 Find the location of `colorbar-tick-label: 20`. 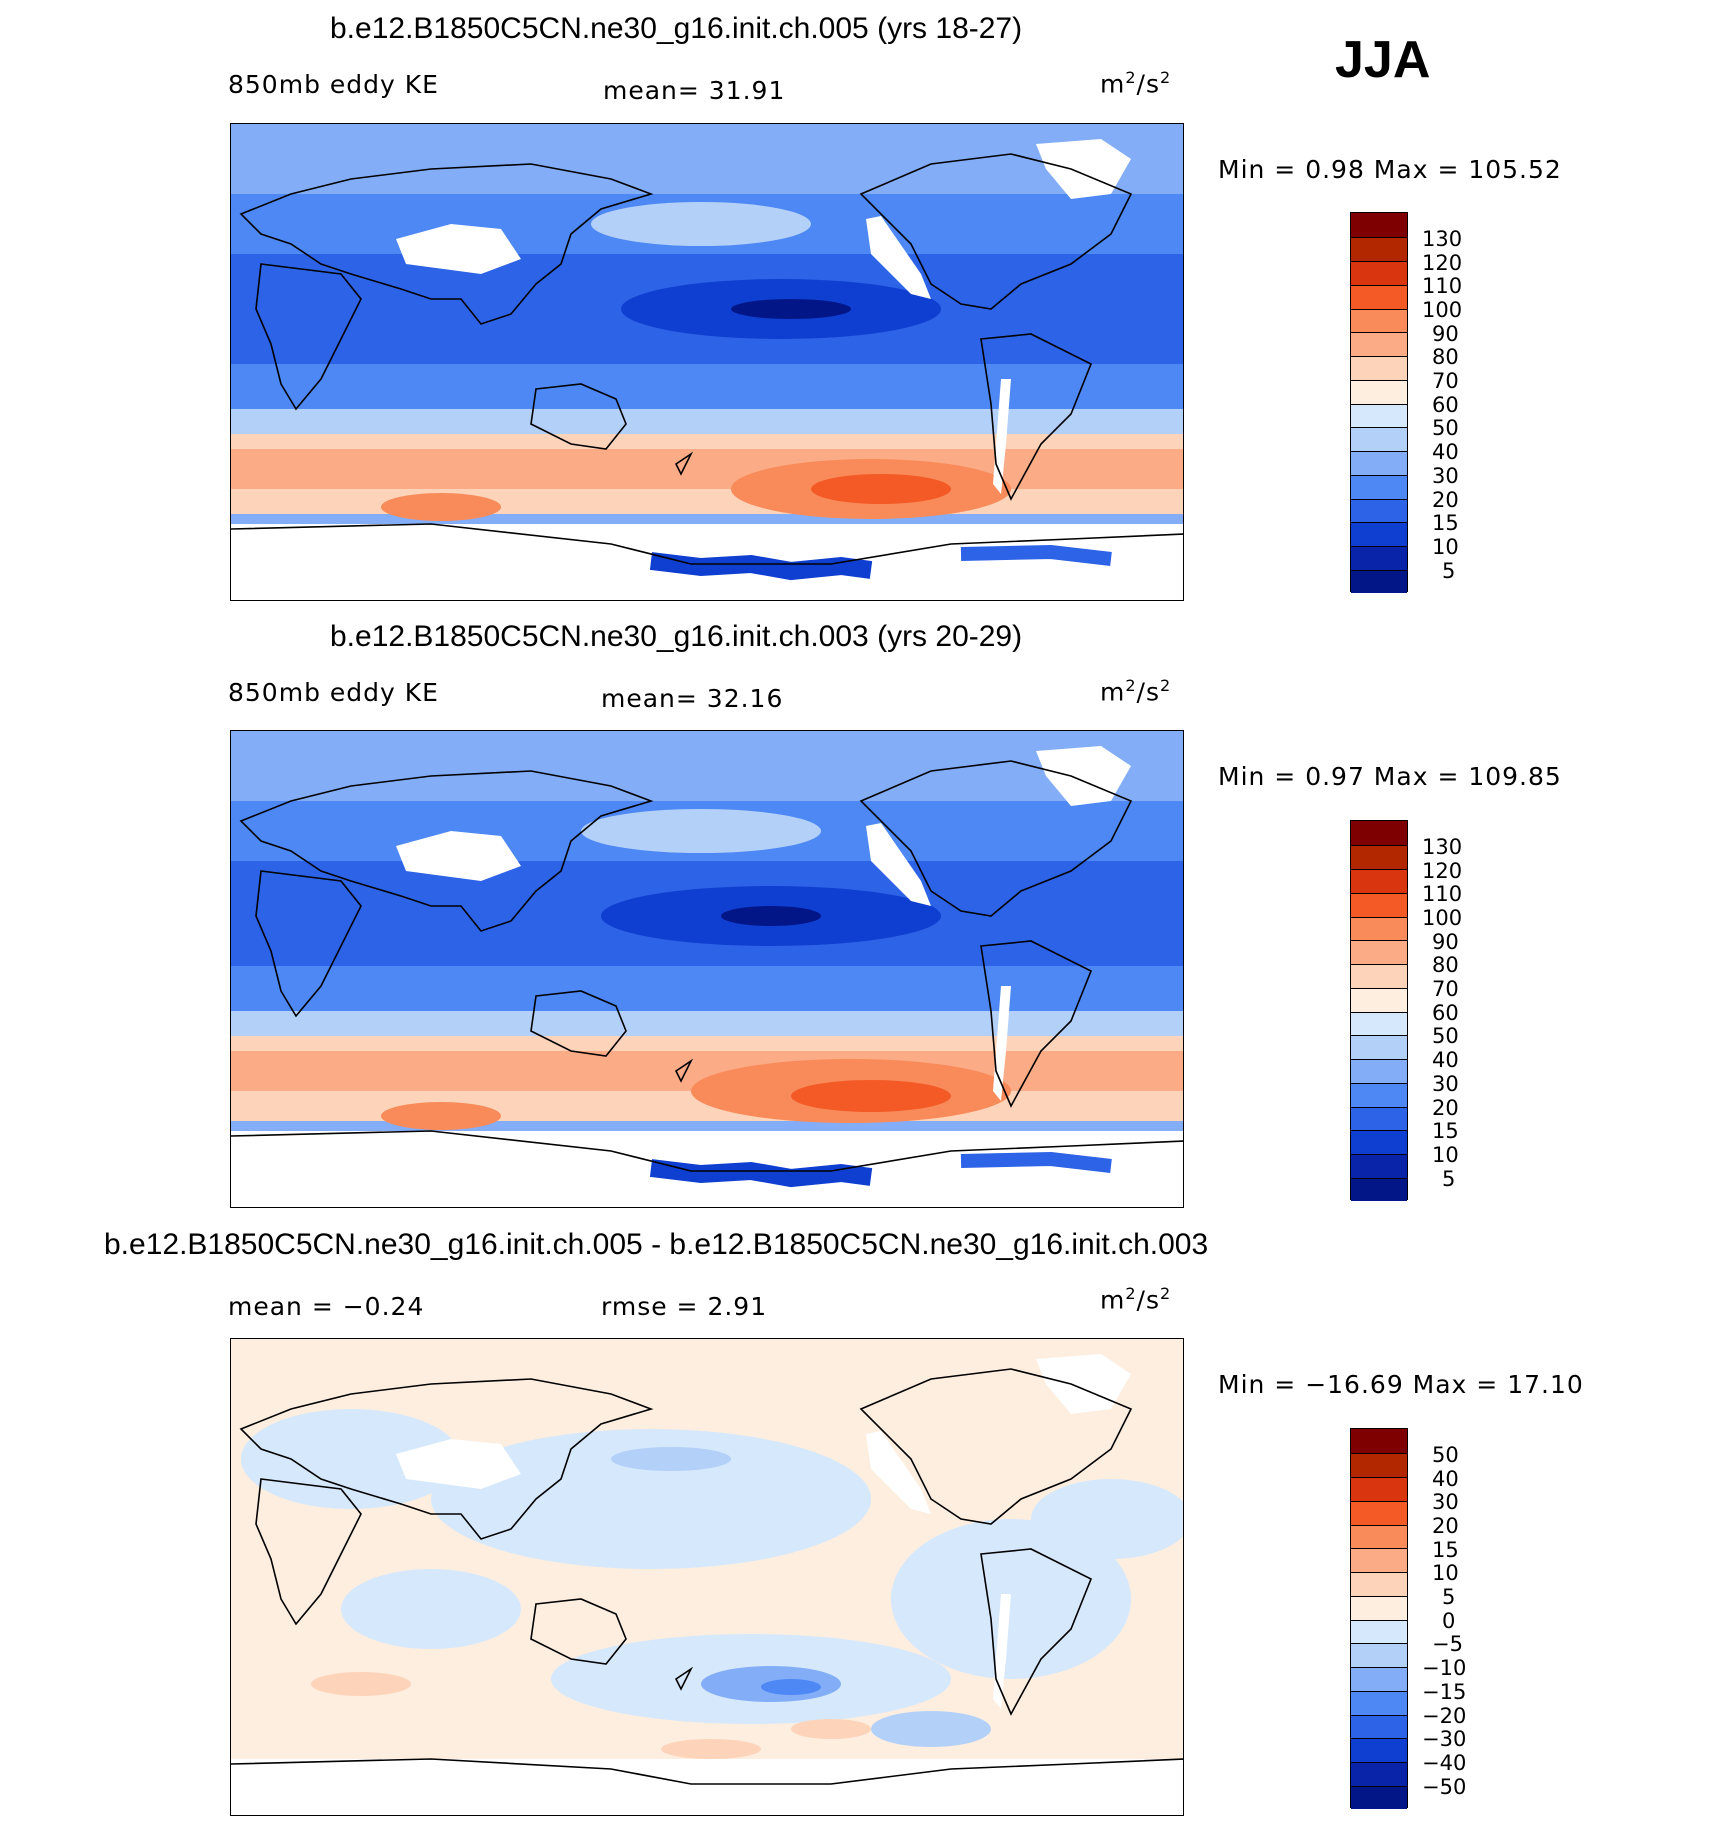

colorbar-tick-label: 20 is located at coordinates (1445, 1108).